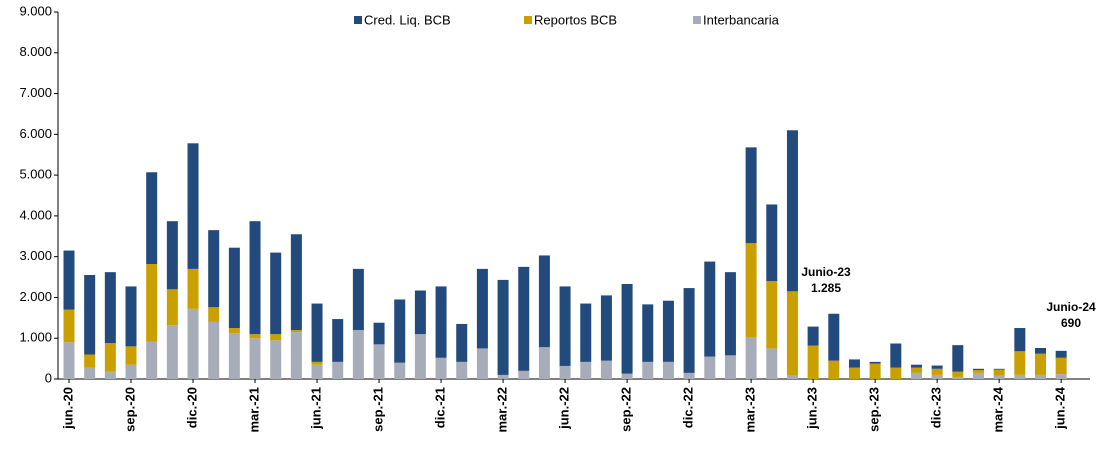  What do you see at coordinates (1071, 323) in the screenshot?
I see `annotation: 690` at bounding box center [1071, 323].